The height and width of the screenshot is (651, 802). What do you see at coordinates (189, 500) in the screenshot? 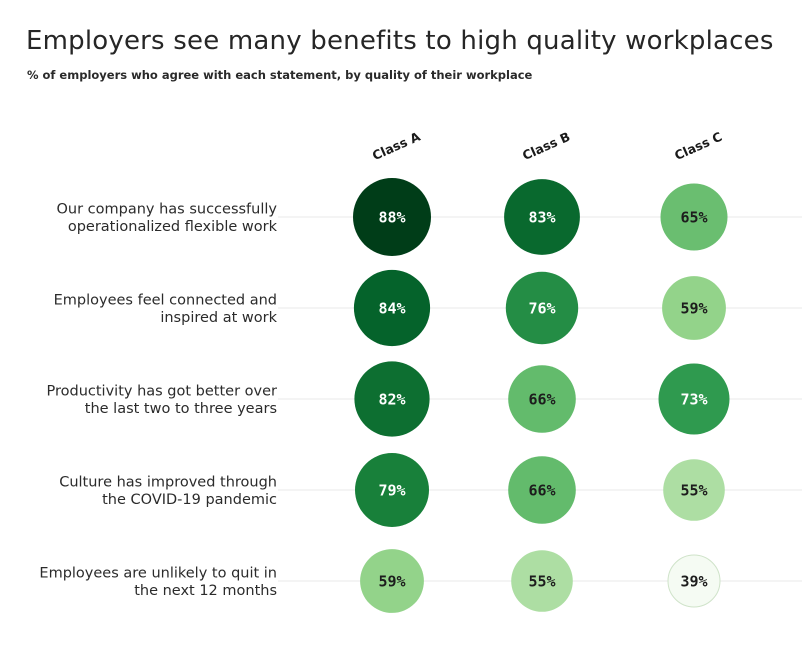
I see `row-label-line: the COVID-19 pandemic` at bounding box center [189, 500].